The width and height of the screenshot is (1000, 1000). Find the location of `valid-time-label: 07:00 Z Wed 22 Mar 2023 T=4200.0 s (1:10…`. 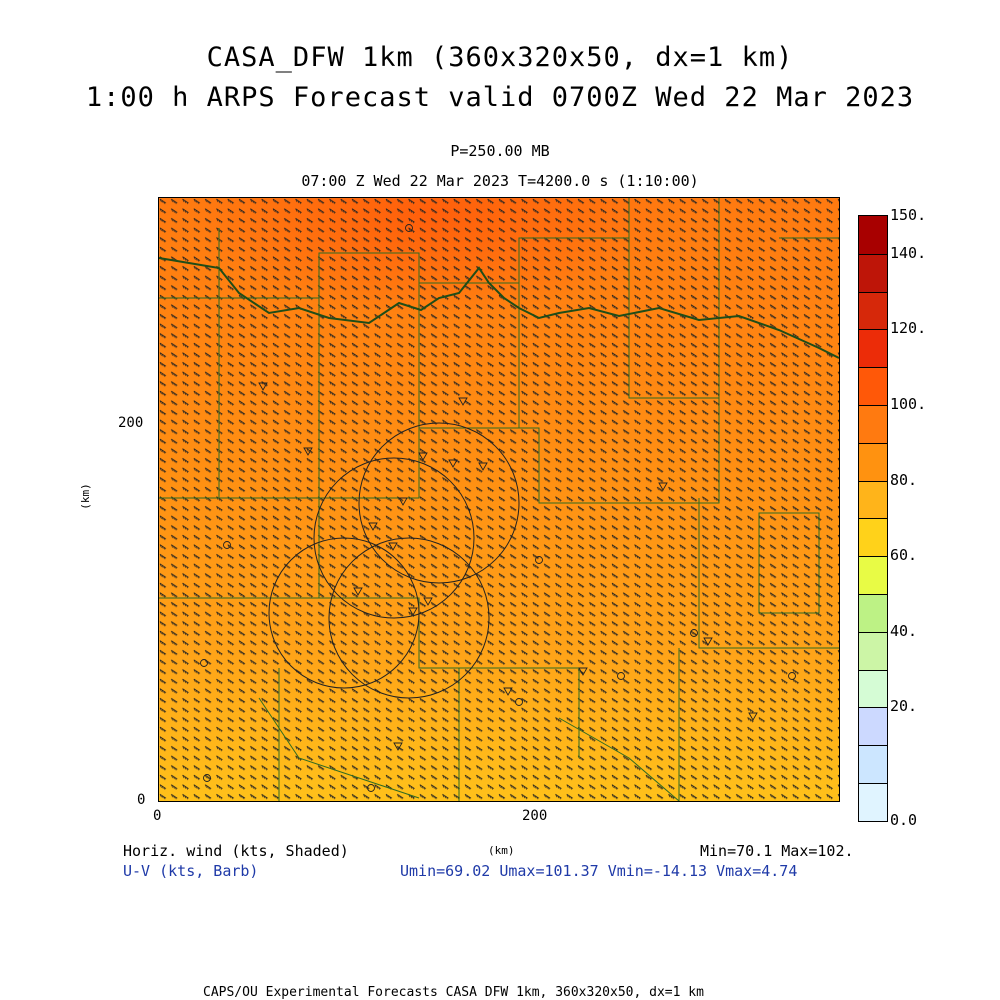

valid-time-label: 07:00 Z Wed 22 Mar 2023 T=4200.0 s (1:10… is located at coordinates (500, 181).